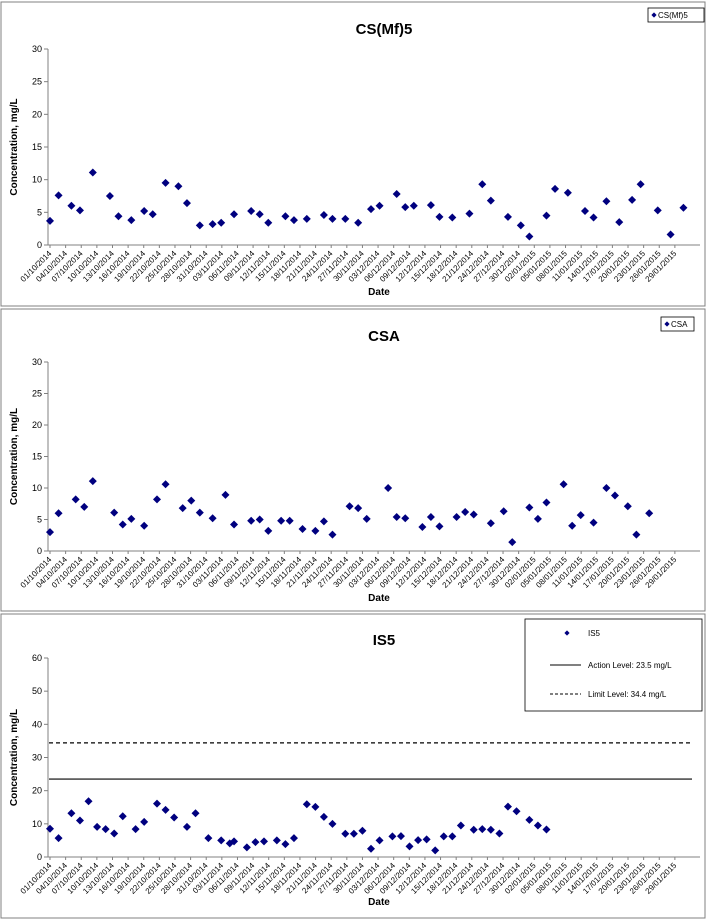  Describe the element at coordinates (350, 512) in the screenshot. I see `series-csa` at that location.